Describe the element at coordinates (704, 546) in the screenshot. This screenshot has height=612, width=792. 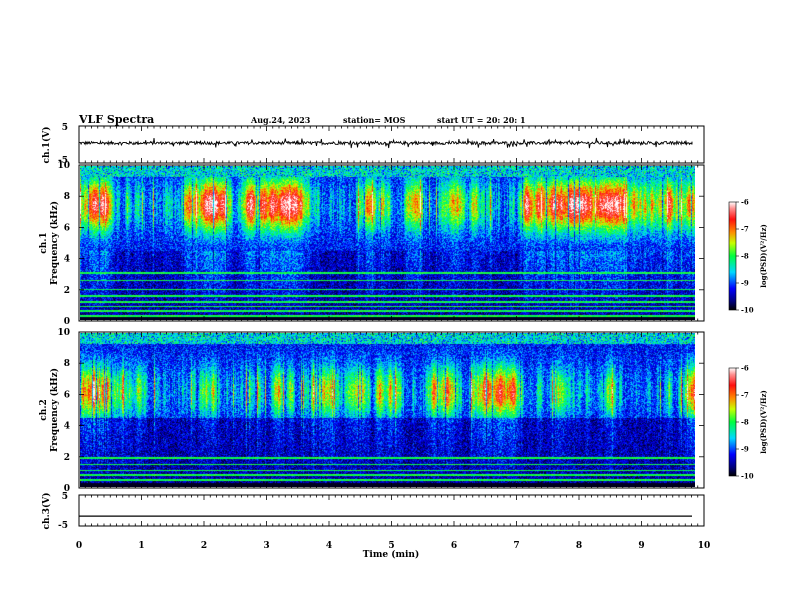
I see `x-tick-label: 10` at that location.